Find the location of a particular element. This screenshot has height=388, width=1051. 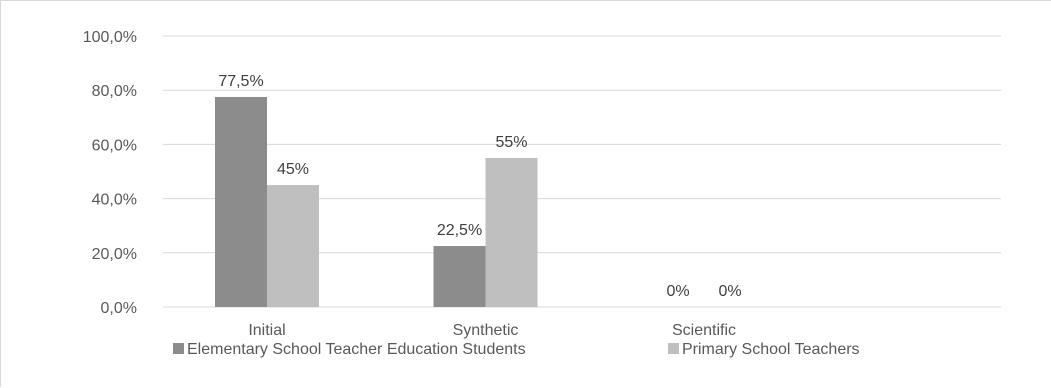

category-label-1: Synthetic is located at coordinates (486, 330).